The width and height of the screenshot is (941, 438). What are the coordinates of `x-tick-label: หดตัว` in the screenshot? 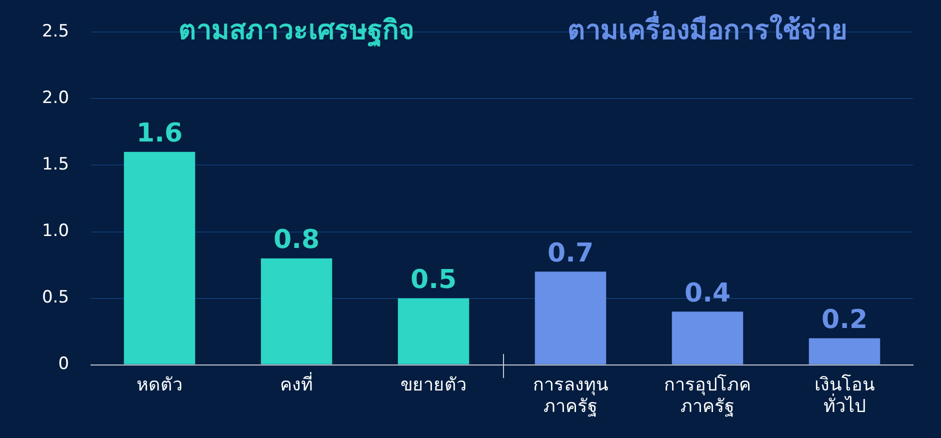 It's located at (159, 385).